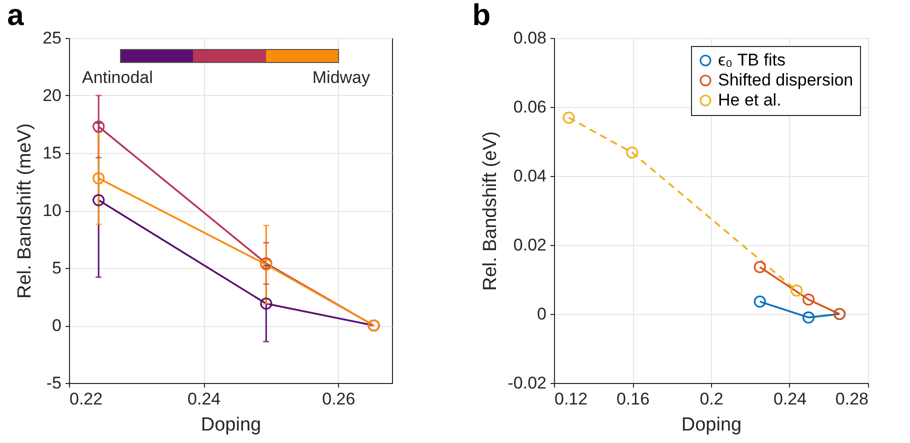 Image resolution: width=910 pixels, height=443 pixels. Describe the element at coordinates (529, 176) in the screenshot. I see `y-tick-label: 0.04` at that location.